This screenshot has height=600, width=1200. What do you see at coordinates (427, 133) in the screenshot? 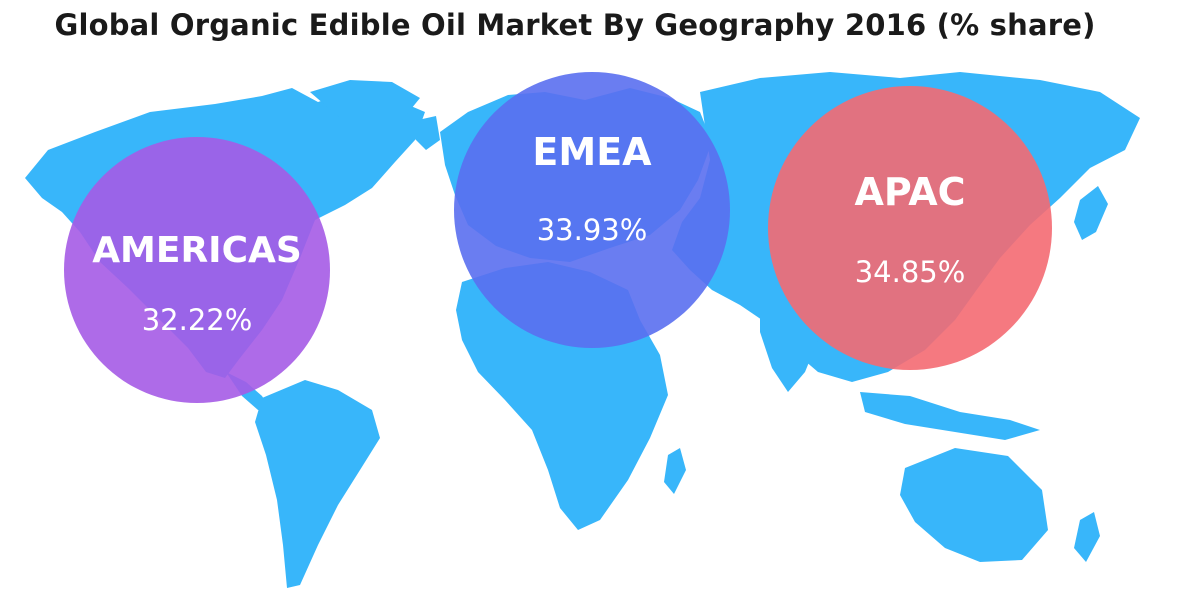
I see `landmass-uk` at bounding box center [427, 133].